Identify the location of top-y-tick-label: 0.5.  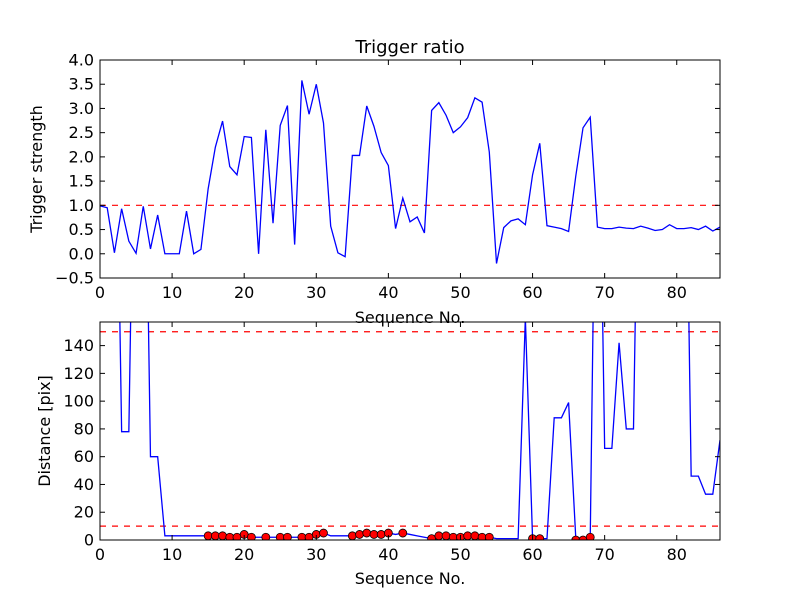
(81, 229).